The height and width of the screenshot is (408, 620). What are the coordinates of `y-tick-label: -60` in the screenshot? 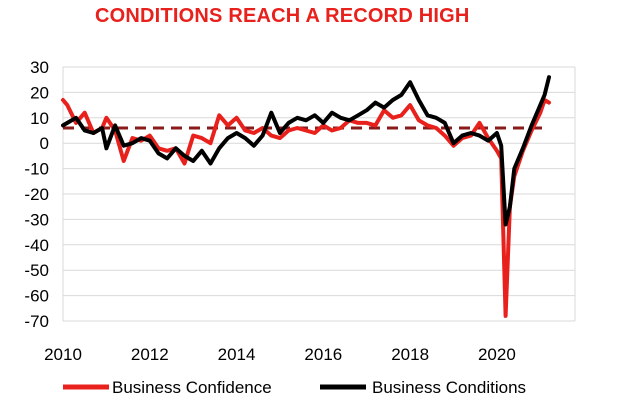 It's located at (36, 296).